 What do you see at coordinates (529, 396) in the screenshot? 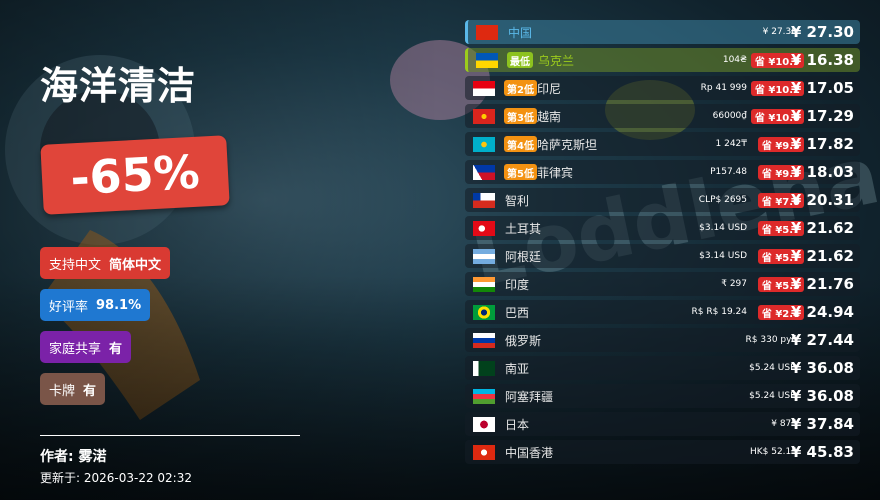
I see `country-name: 阿塞拜疆` at bounding box center [529, 396].